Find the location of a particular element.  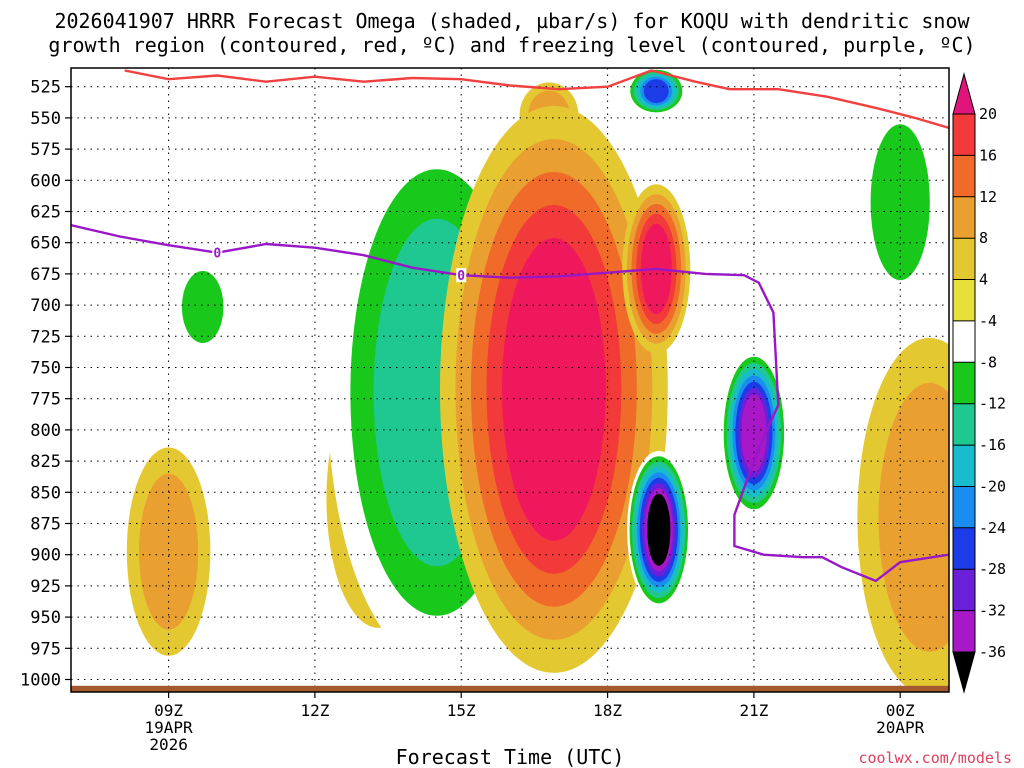

colorbar-label: 20 is located at coordinates (988, 114).